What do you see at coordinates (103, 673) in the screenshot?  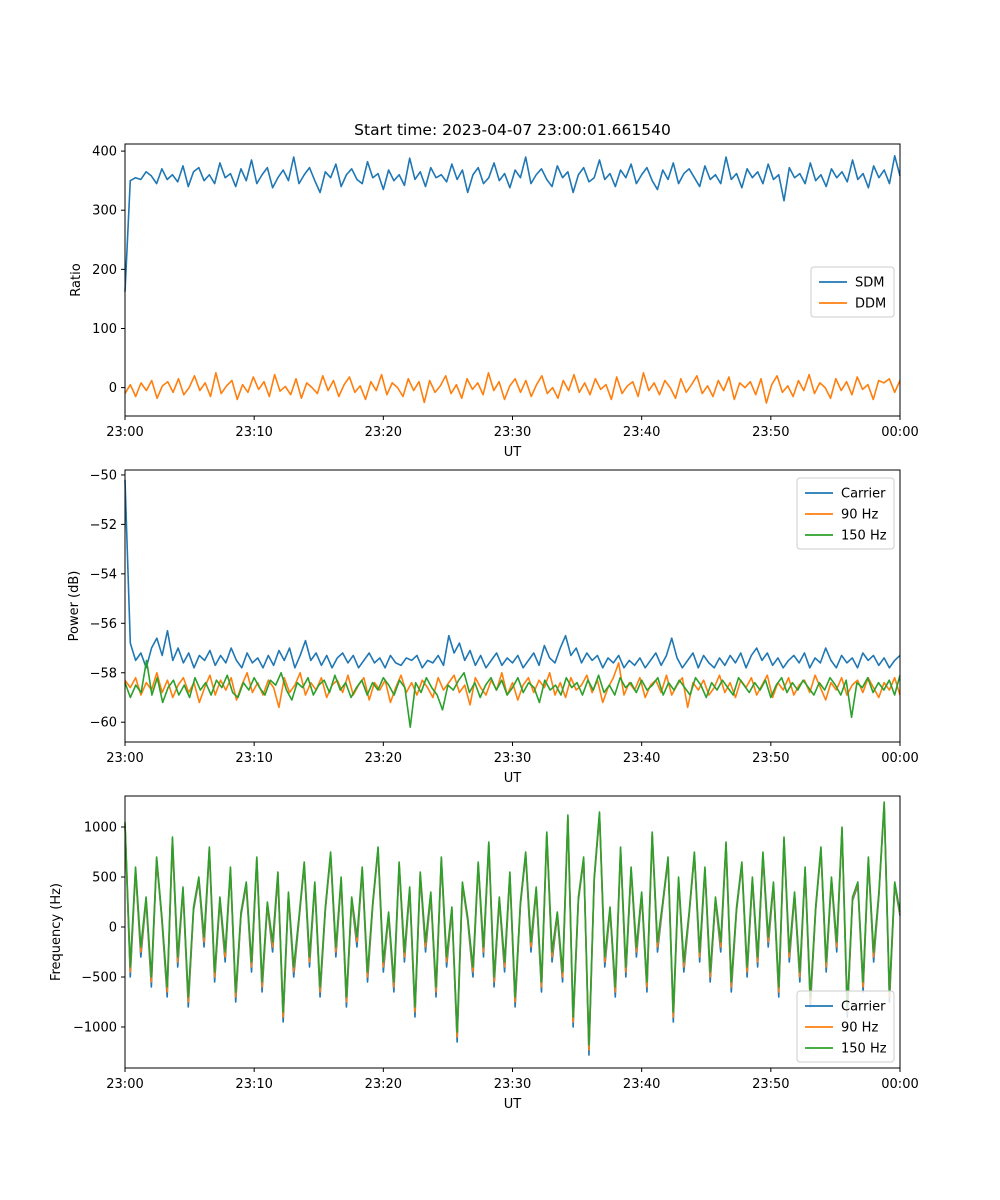 I see `y-tick-label: −58` at bounding box center [103, 673].